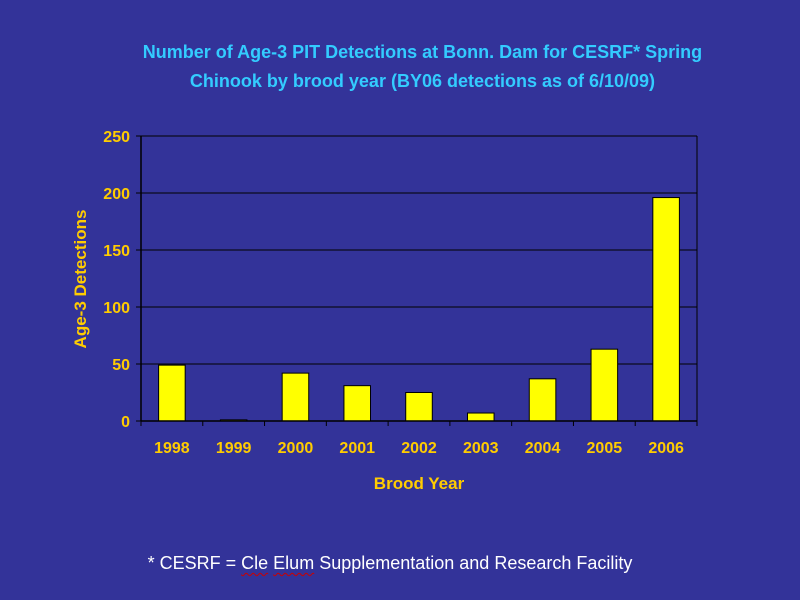  I want to click on y-tick-label: 100, so click(116, 308).